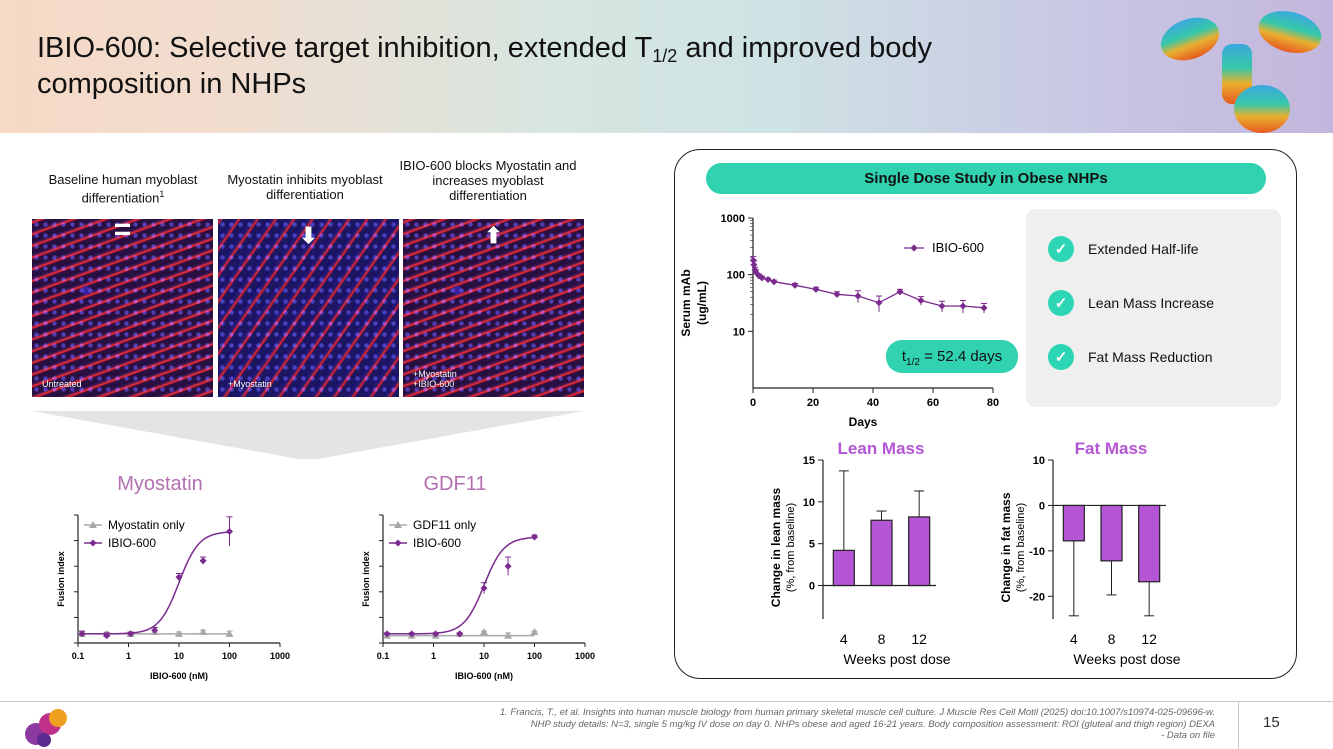 The image size is (1333, 749). What do you see at coordinates (46, 728) in the screenshot?
I see `company-logo-icon` at bounding box center [46, 728].